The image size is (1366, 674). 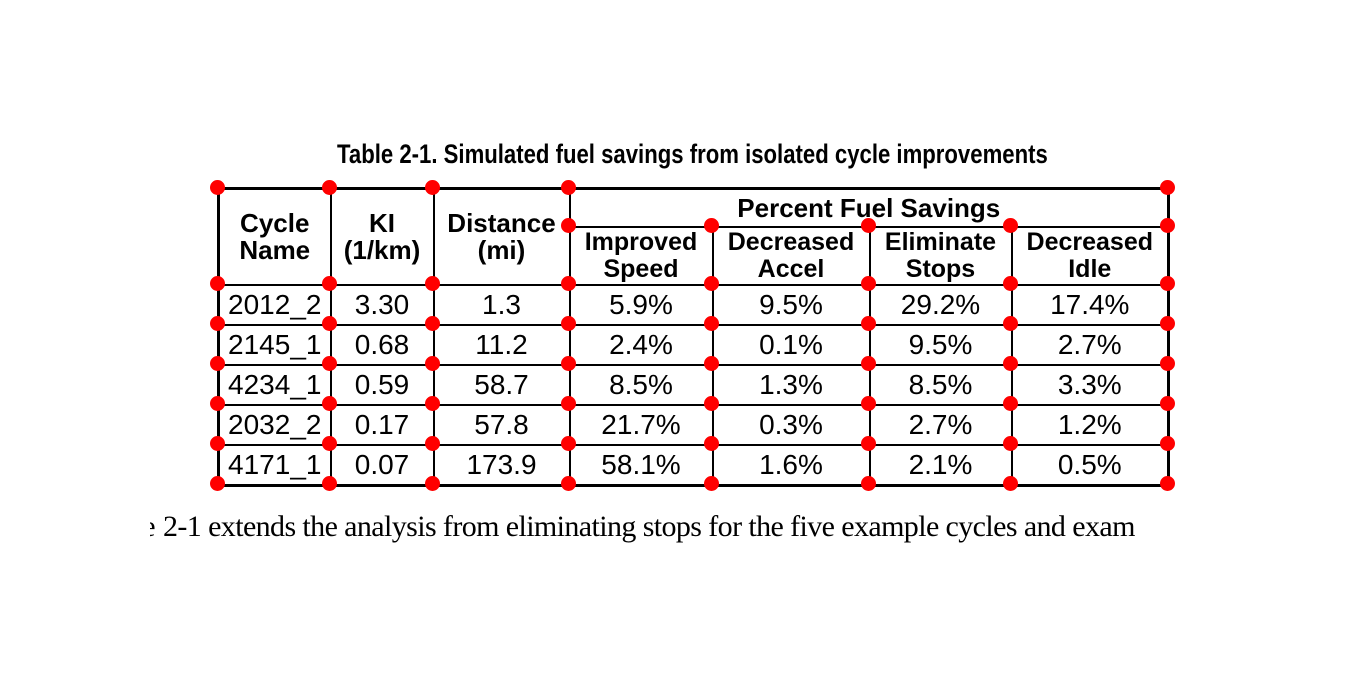 I want to click on cell-improved-speed: 5.9%, so click(x=641, y=305).